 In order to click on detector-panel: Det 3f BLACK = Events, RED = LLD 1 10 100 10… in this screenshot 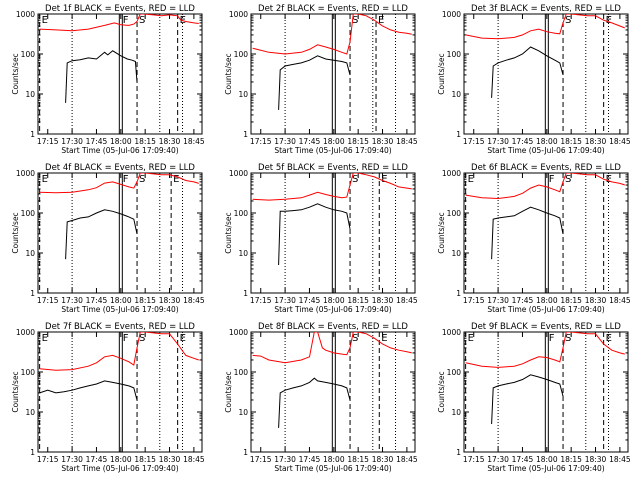, I will do `click(534, 79)`.